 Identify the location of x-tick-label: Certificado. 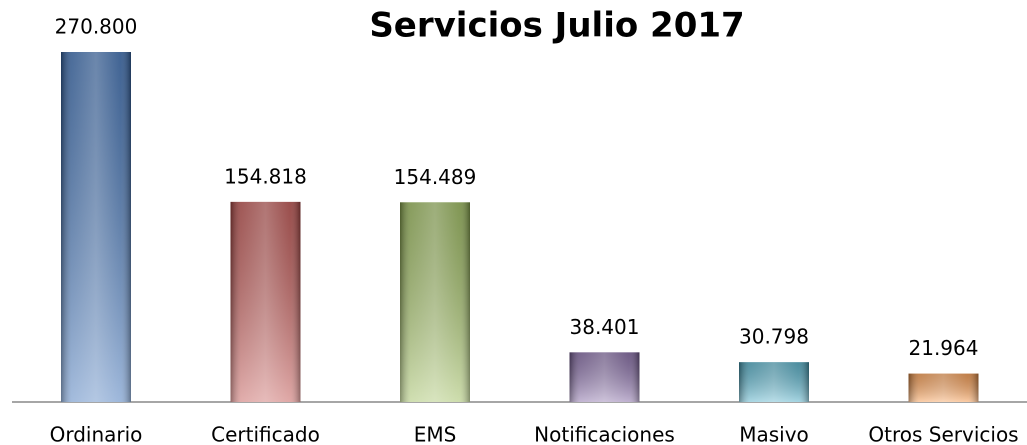
(265, 434).